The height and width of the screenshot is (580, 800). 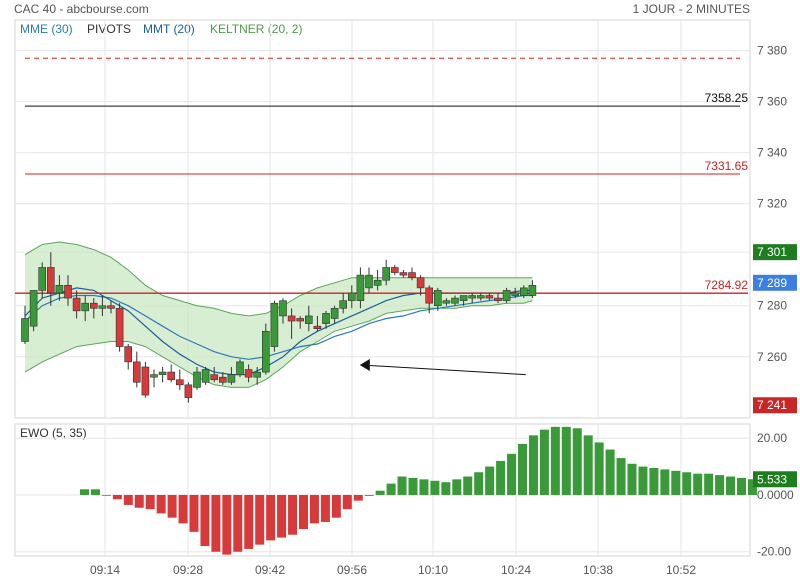 I want to click on y-tick-label: 7 340, so click(x=772, y=153).